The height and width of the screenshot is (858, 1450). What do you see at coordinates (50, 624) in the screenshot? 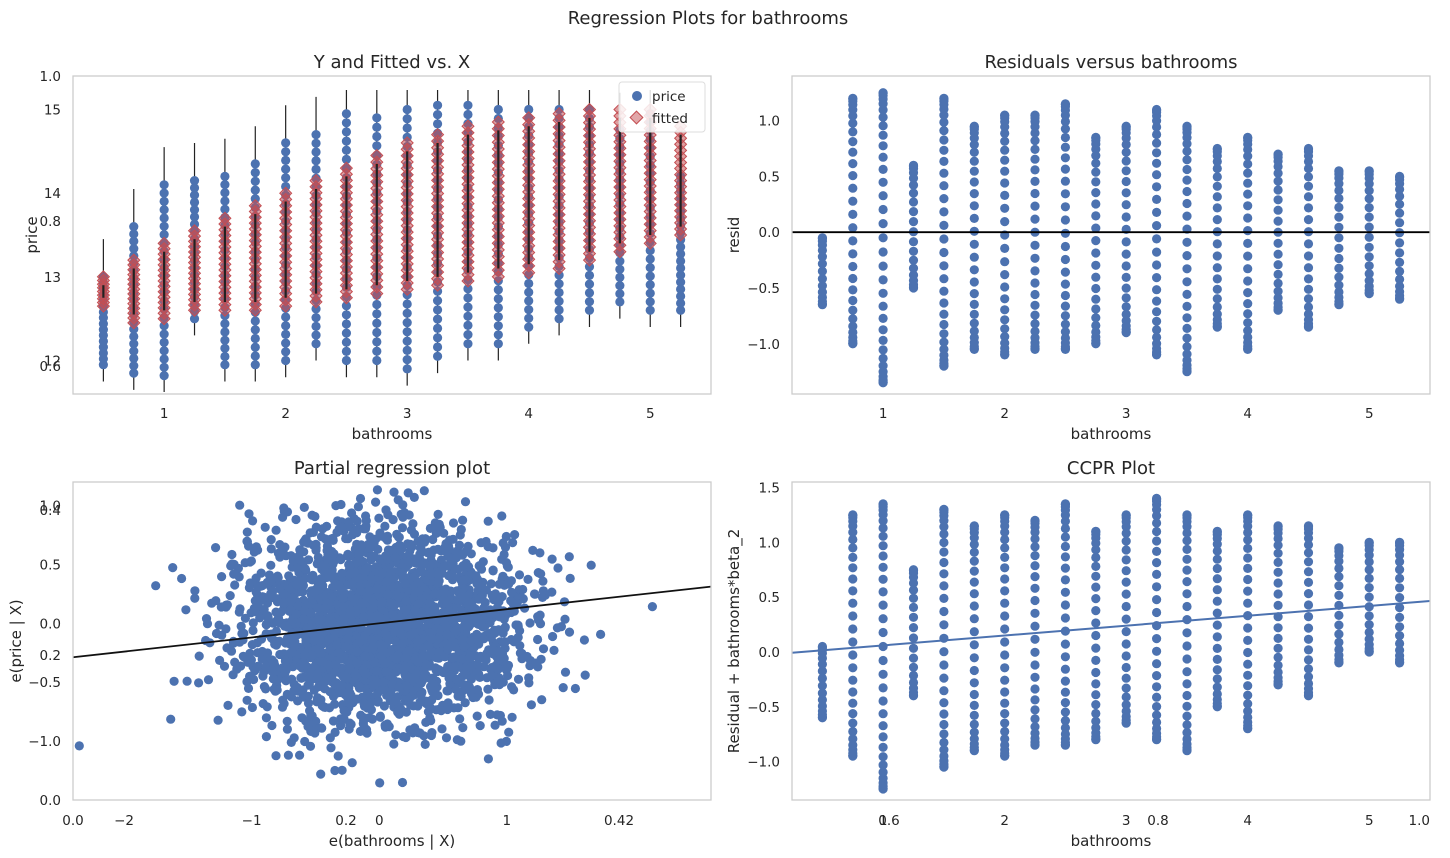
I see `y-tick-label: 0.0` at bounding box center [50, 624].